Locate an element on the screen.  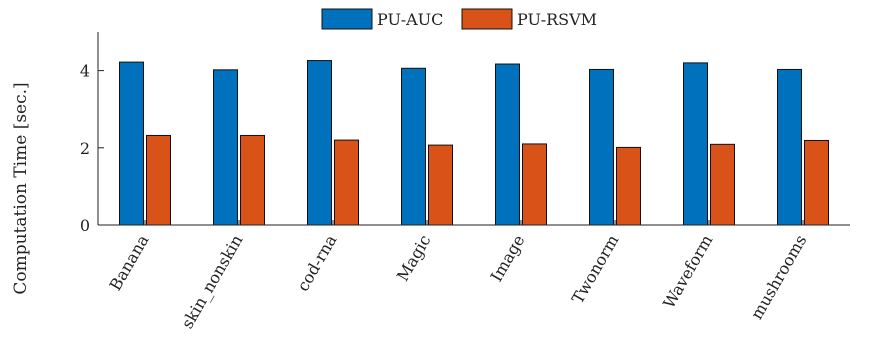
legend: PU-AUC PU-RSVM is located at coordinates (459, 19).